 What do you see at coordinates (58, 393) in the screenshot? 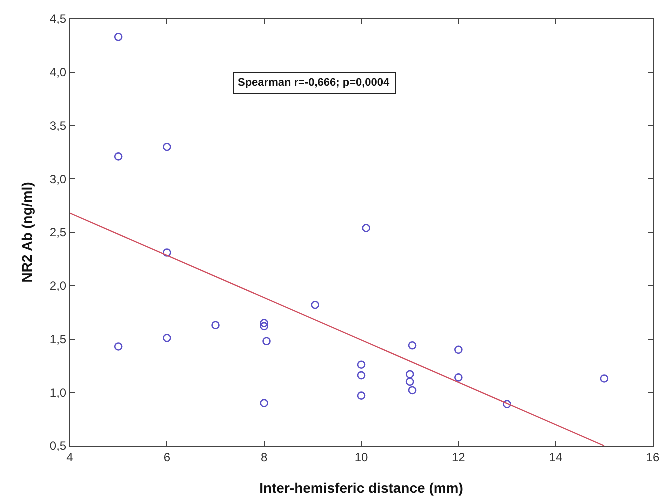
I see `y-tick-label: 1,0` at bounding box center [58, 393].